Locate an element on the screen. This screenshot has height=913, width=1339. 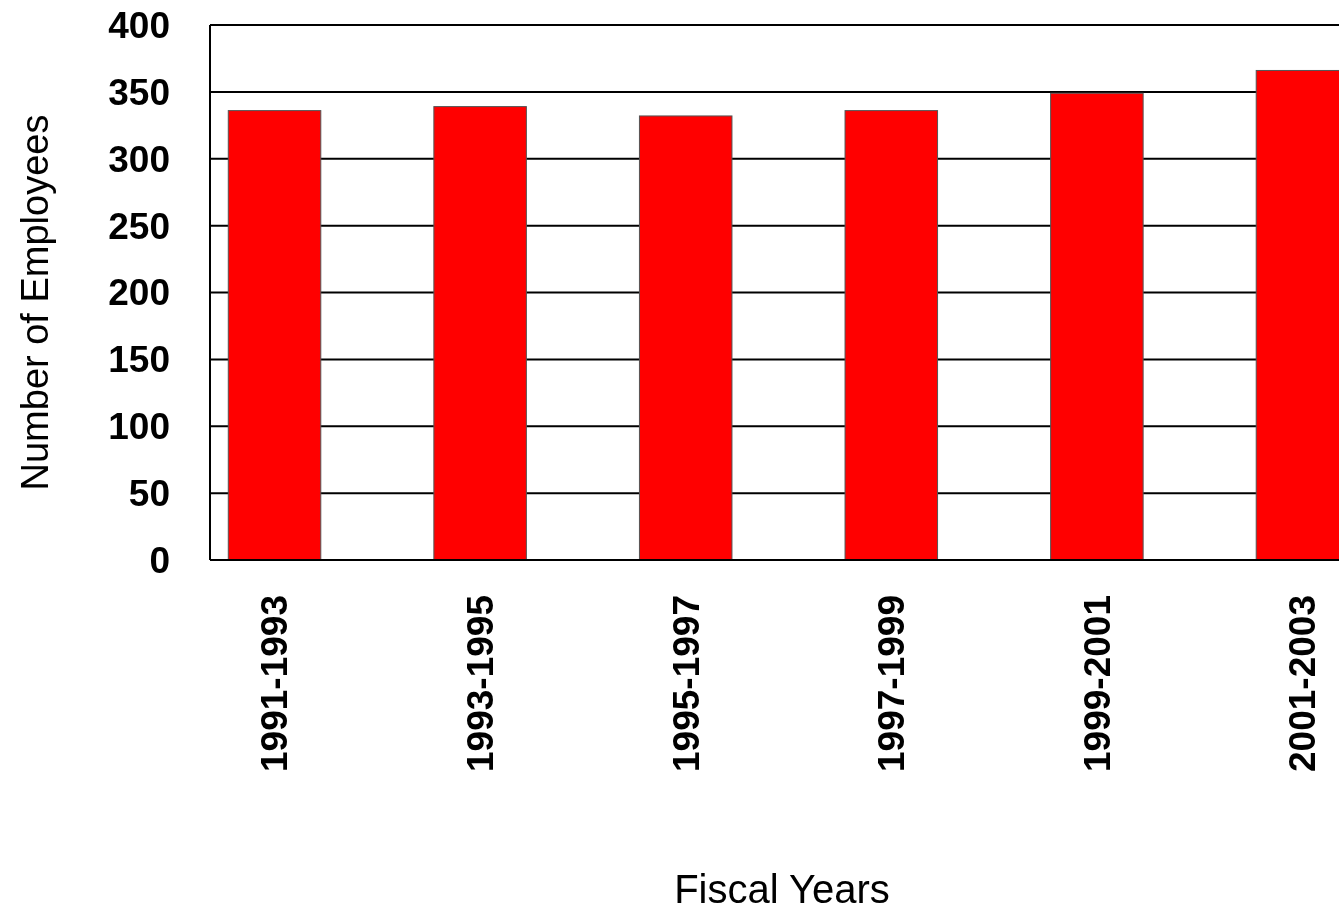
y-tick-label: 0 is located at coordinates (159, 560).